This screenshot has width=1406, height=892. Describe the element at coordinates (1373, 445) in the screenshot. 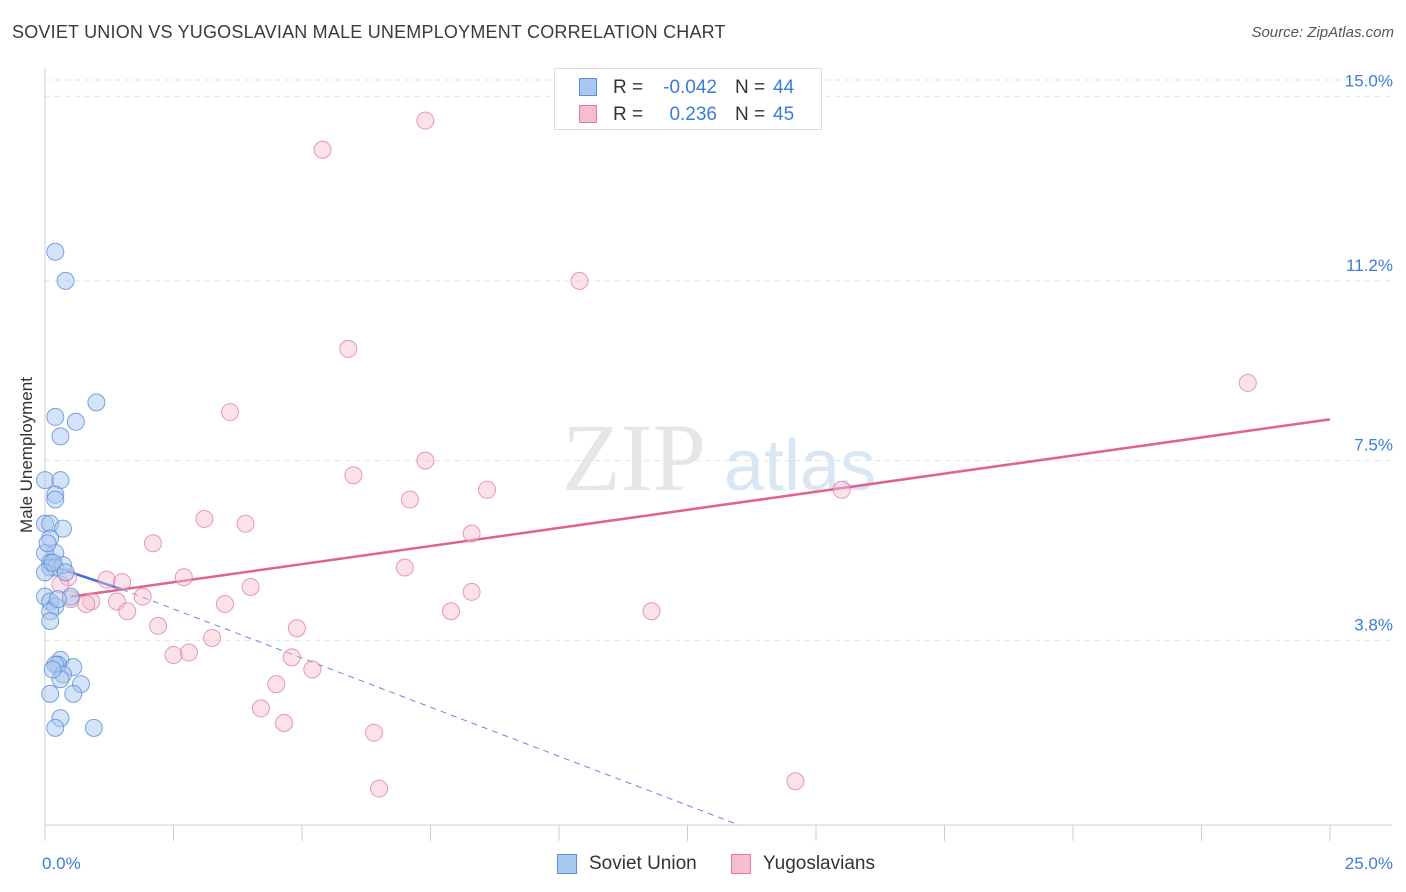

I see `y-tick-label: 7.5%` at that location.